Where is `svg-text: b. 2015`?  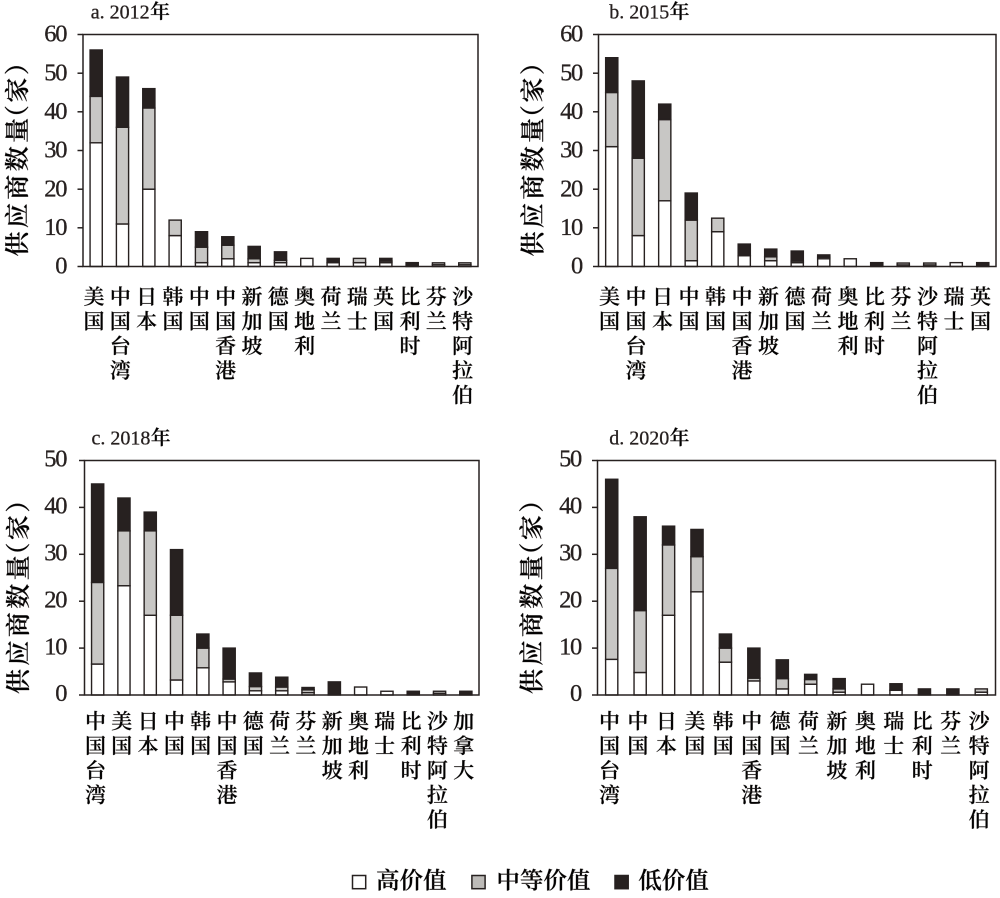 svg-text: b. 2015 is located at coordinates (639, 12).